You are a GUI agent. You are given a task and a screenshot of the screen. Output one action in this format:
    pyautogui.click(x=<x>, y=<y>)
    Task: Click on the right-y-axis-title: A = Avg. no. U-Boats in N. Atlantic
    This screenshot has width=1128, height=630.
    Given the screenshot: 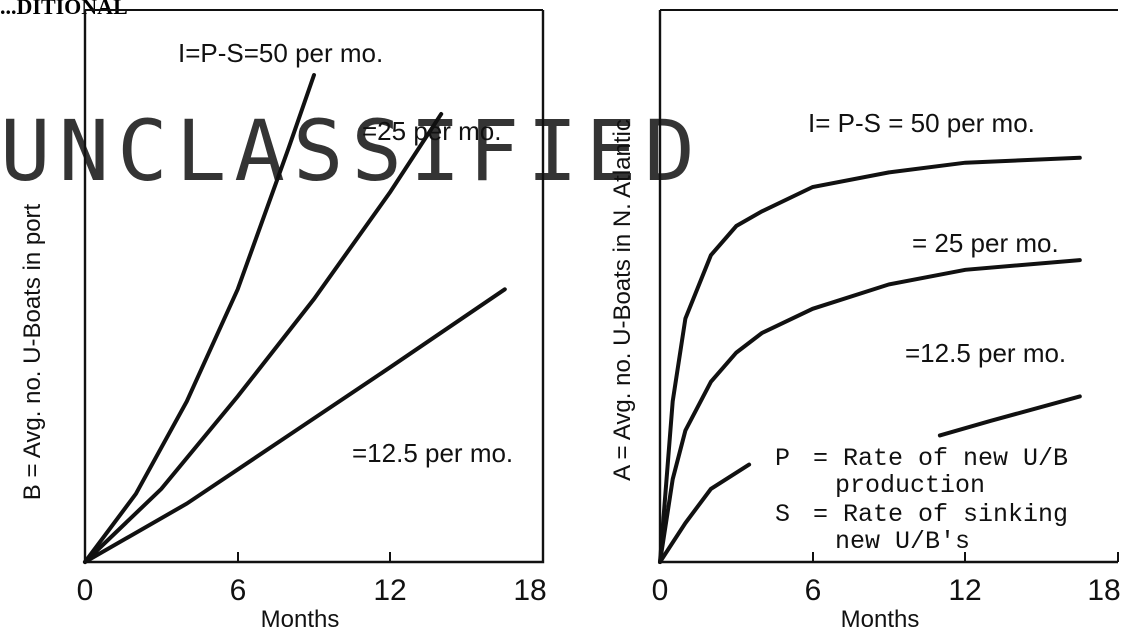 What is the action you would take?
    pyautogui.click(x=622, y=300)
    